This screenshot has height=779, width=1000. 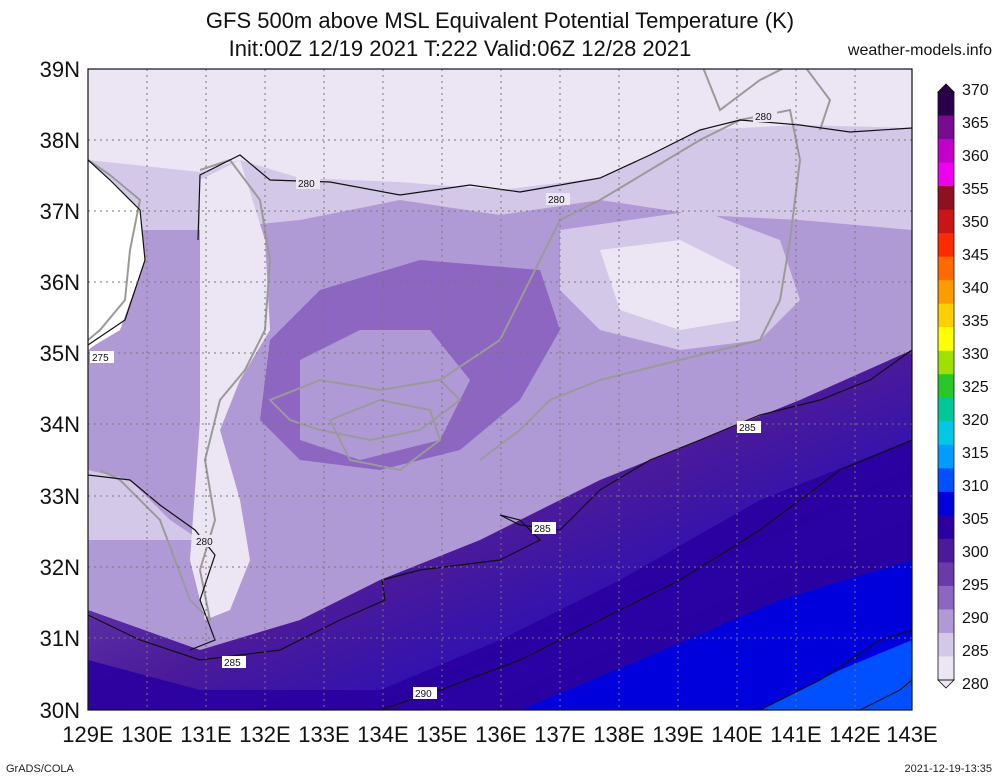 I want to click on land-mask-korea, so click(x=116, y=209).